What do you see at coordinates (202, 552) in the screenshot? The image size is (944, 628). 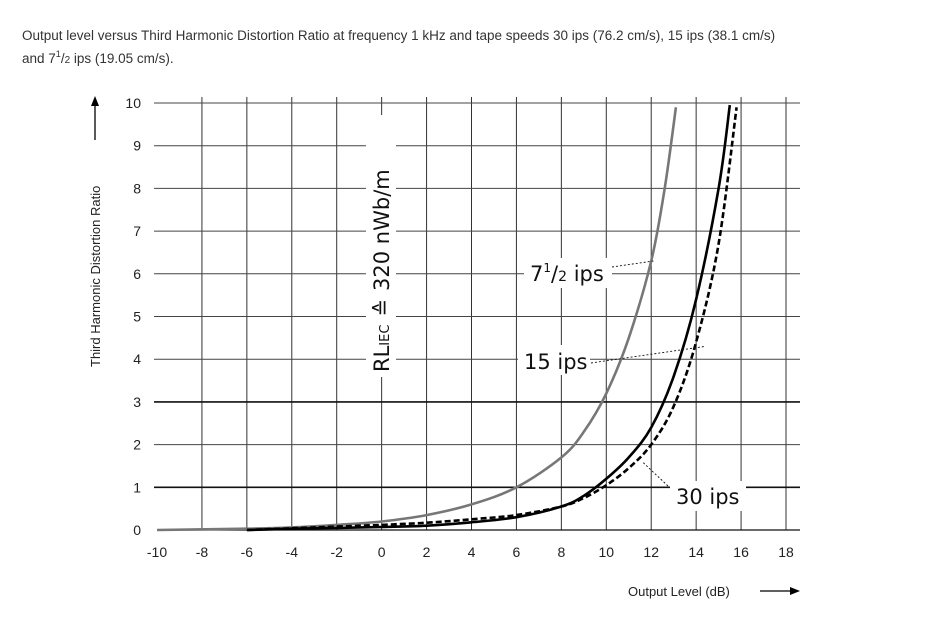 I see `x-tick-label--8: -8` at bounding box center [202, 552].